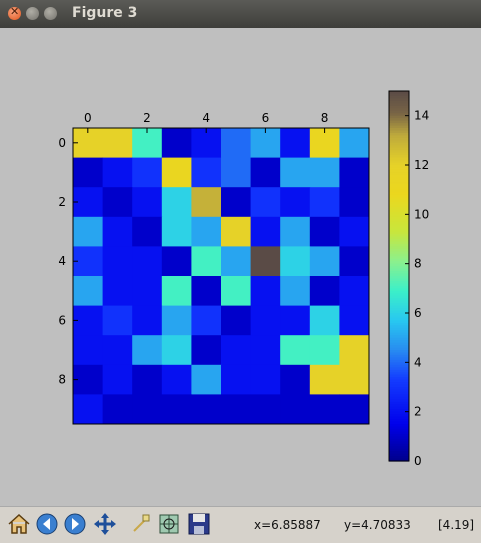  Describe the element at coordinates (169, 524) in the screenshot. I see `subplots-icon` at that location.